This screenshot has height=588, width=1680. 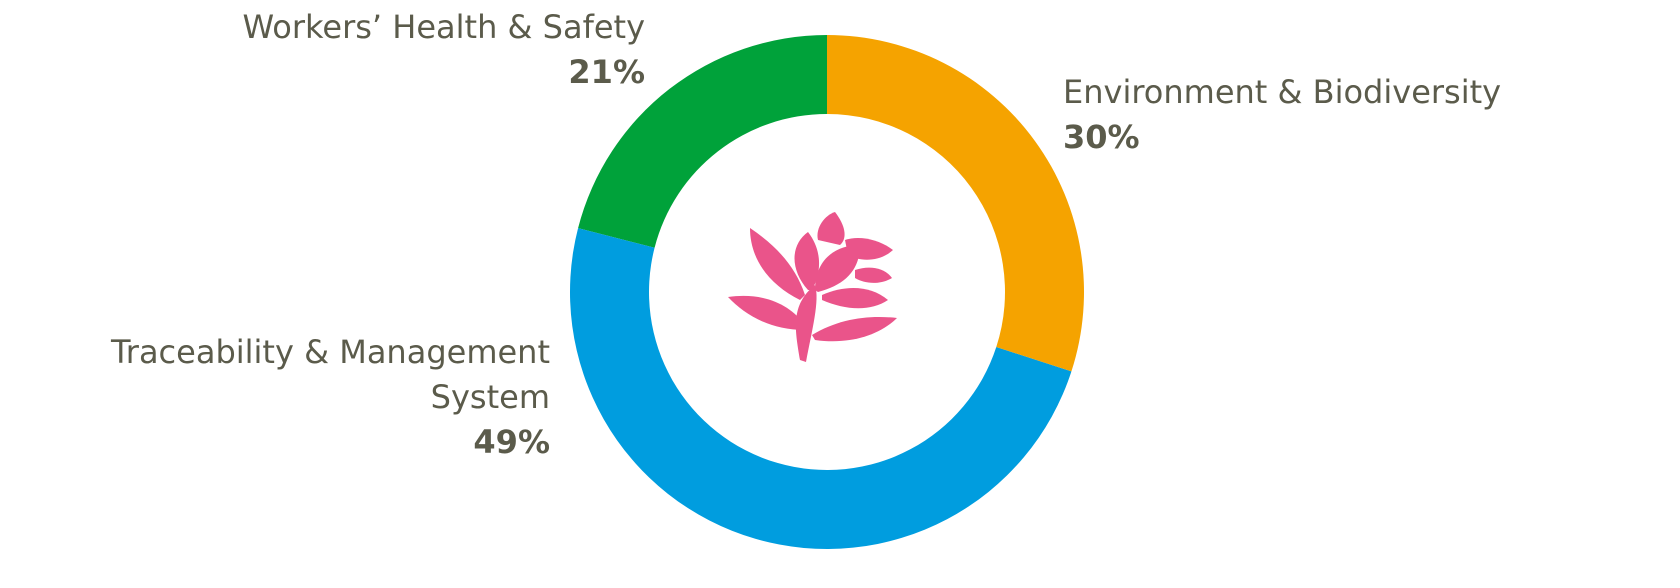 I want to click on value-label: 49%, so click(x=511, y=442).